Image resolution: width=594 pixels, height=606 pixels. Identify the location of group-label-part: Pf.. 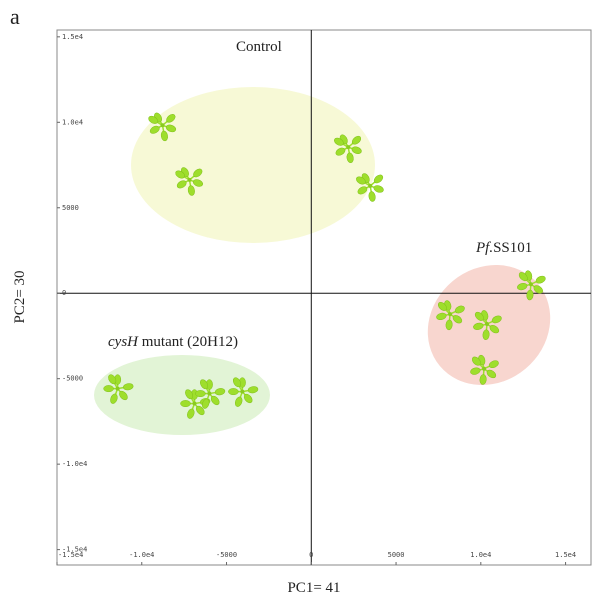
(484, 248).